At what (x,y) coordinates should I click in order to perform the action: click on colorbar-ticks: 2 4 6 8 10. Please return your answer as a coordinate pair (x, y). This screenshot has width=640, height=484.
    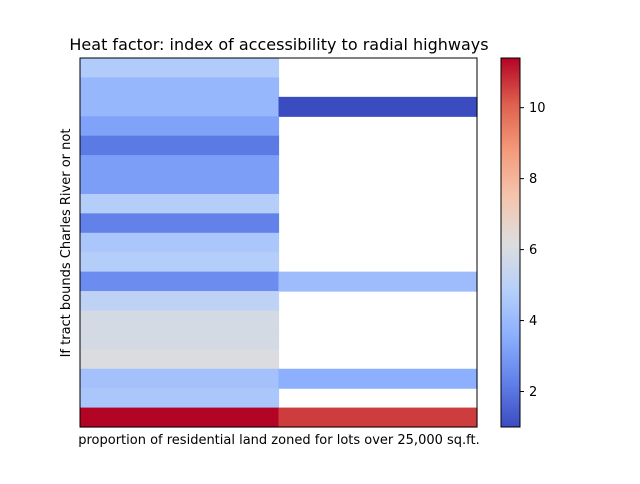
    Looking at the image, I should click on (533, 250).